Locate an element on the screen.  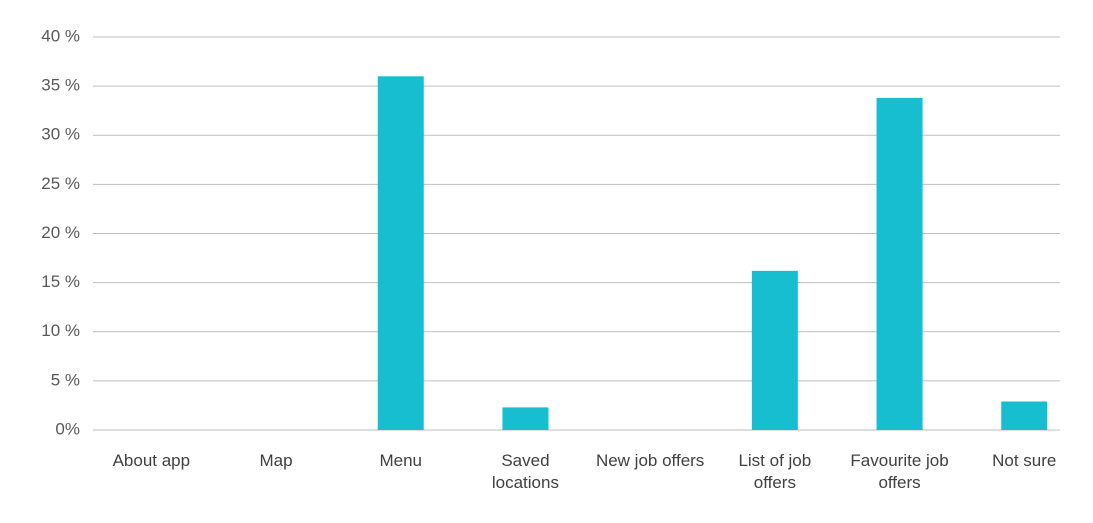
x-tick-label: Menu is located at coordinates (401, 460).